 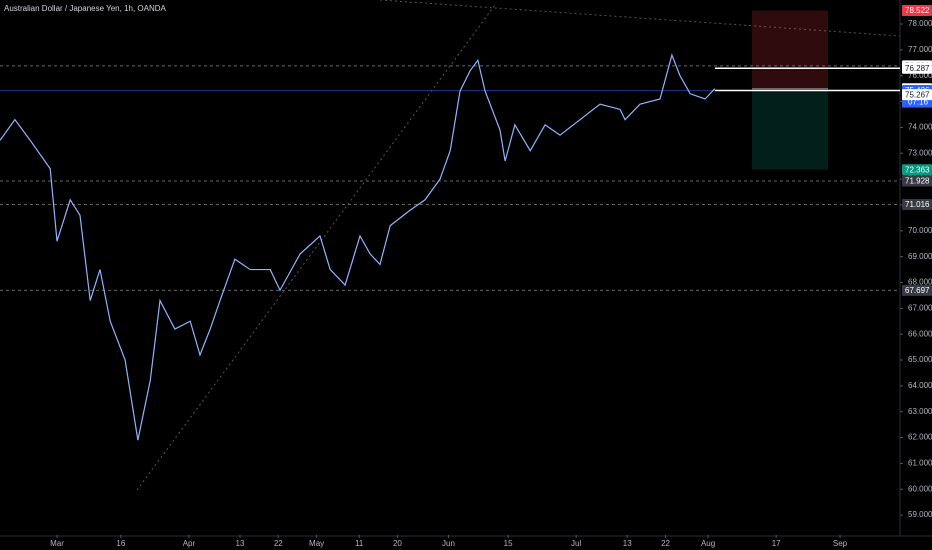 What do you see at coordinates (397, 543) in the screenshot?
I see `x-tick-label: 20` at bounding box center [397, 543].